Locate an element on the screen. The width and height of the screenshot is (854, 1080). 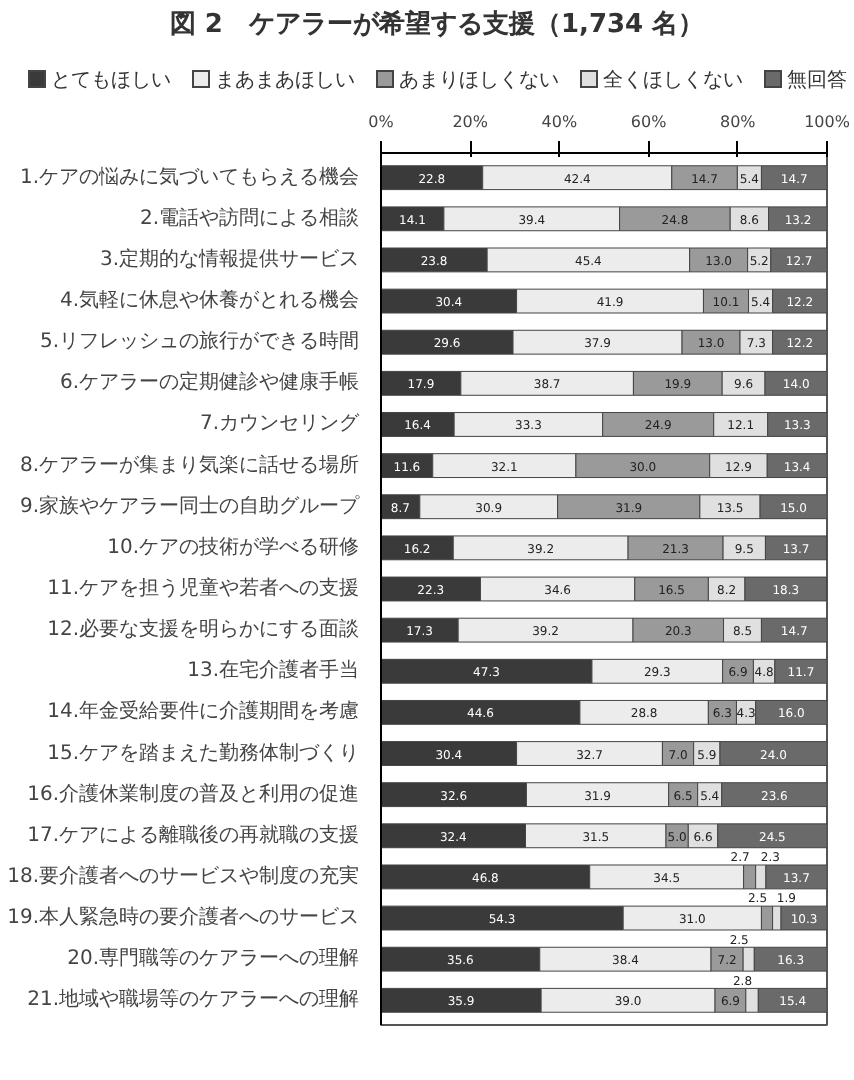
y-tick-label: 1.ケアの悩みに気づいてもらえる機会 is located at coordinates (189, 175).